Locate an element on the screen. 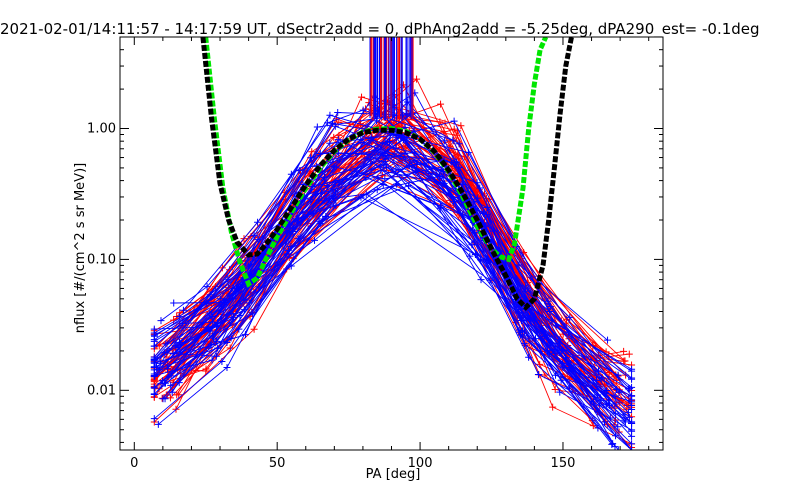 The image size is (800, 500). y-tick-label: 0.01 is located at coordinates (101, 390).